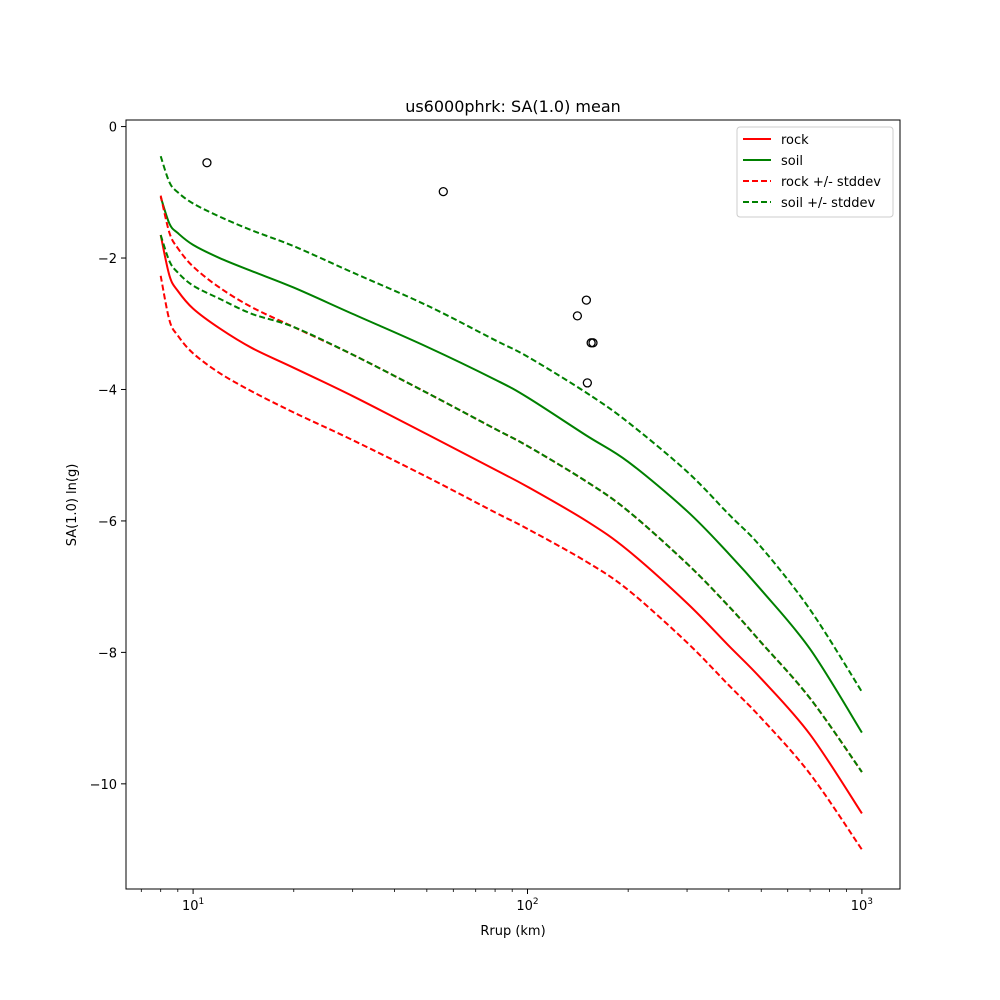  What do you see at coordinates (107, 653) in the screenshot?
I see `y-tick-label: −8` at bounding box center [107, 653].